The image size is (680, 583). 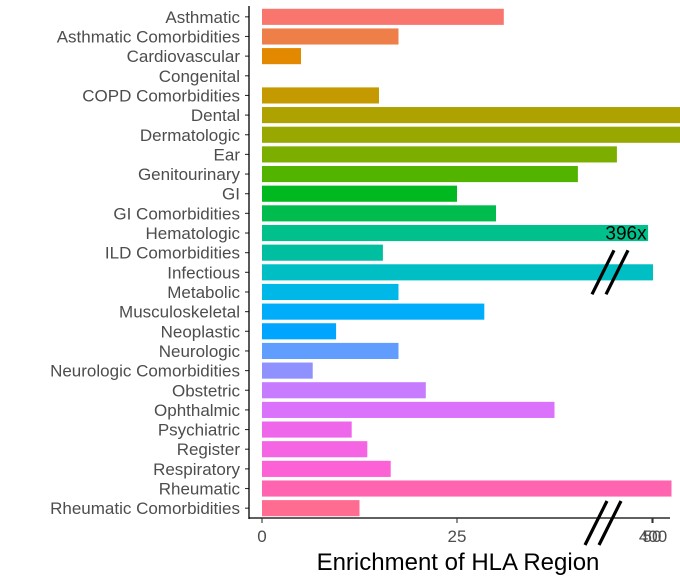 What do you see at coordinates (287, 370) in the screenshot?
I see `bar-neurologic-comorbidities` at bounding box center [287, 370].